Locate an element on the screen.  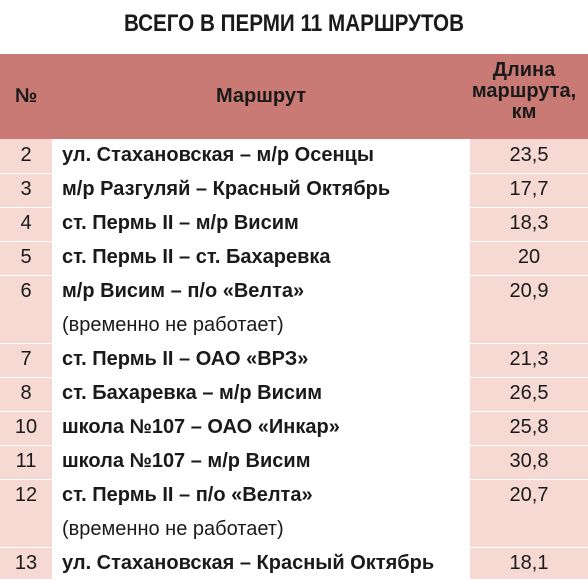
route-name: ст. Бахаревка – м/р Висим is located at coordinates (192, 393).